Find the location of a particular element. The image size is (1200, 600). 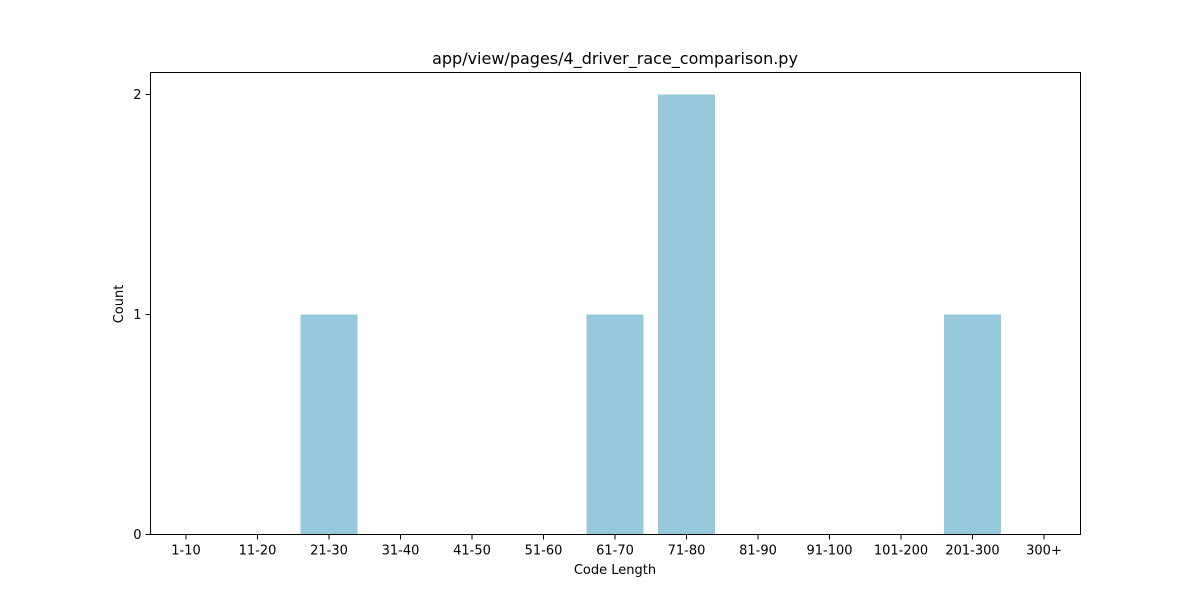

x-tick-label: 11-20 is located at coordinates (258, 551).